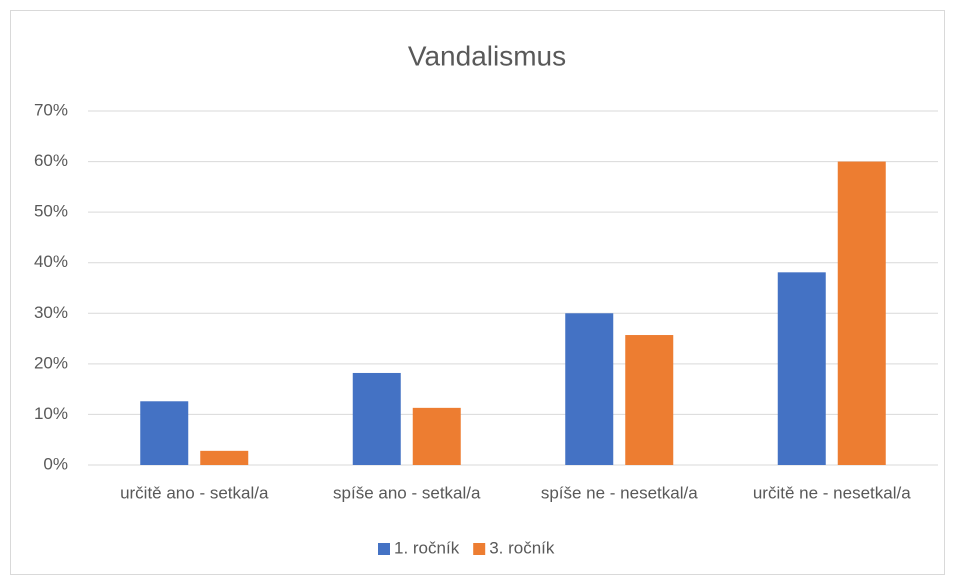 The height and width of the screenshot is (581, 955). What do you see at coordinates (51, 261) in the screenshot?
I see `y-tick-label: 40%` at bounding box center [51, 261].